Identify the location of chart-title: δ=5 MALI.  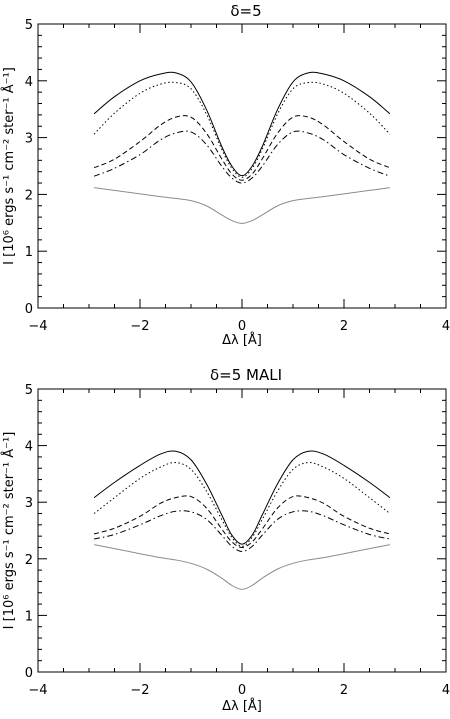
(246, 375).